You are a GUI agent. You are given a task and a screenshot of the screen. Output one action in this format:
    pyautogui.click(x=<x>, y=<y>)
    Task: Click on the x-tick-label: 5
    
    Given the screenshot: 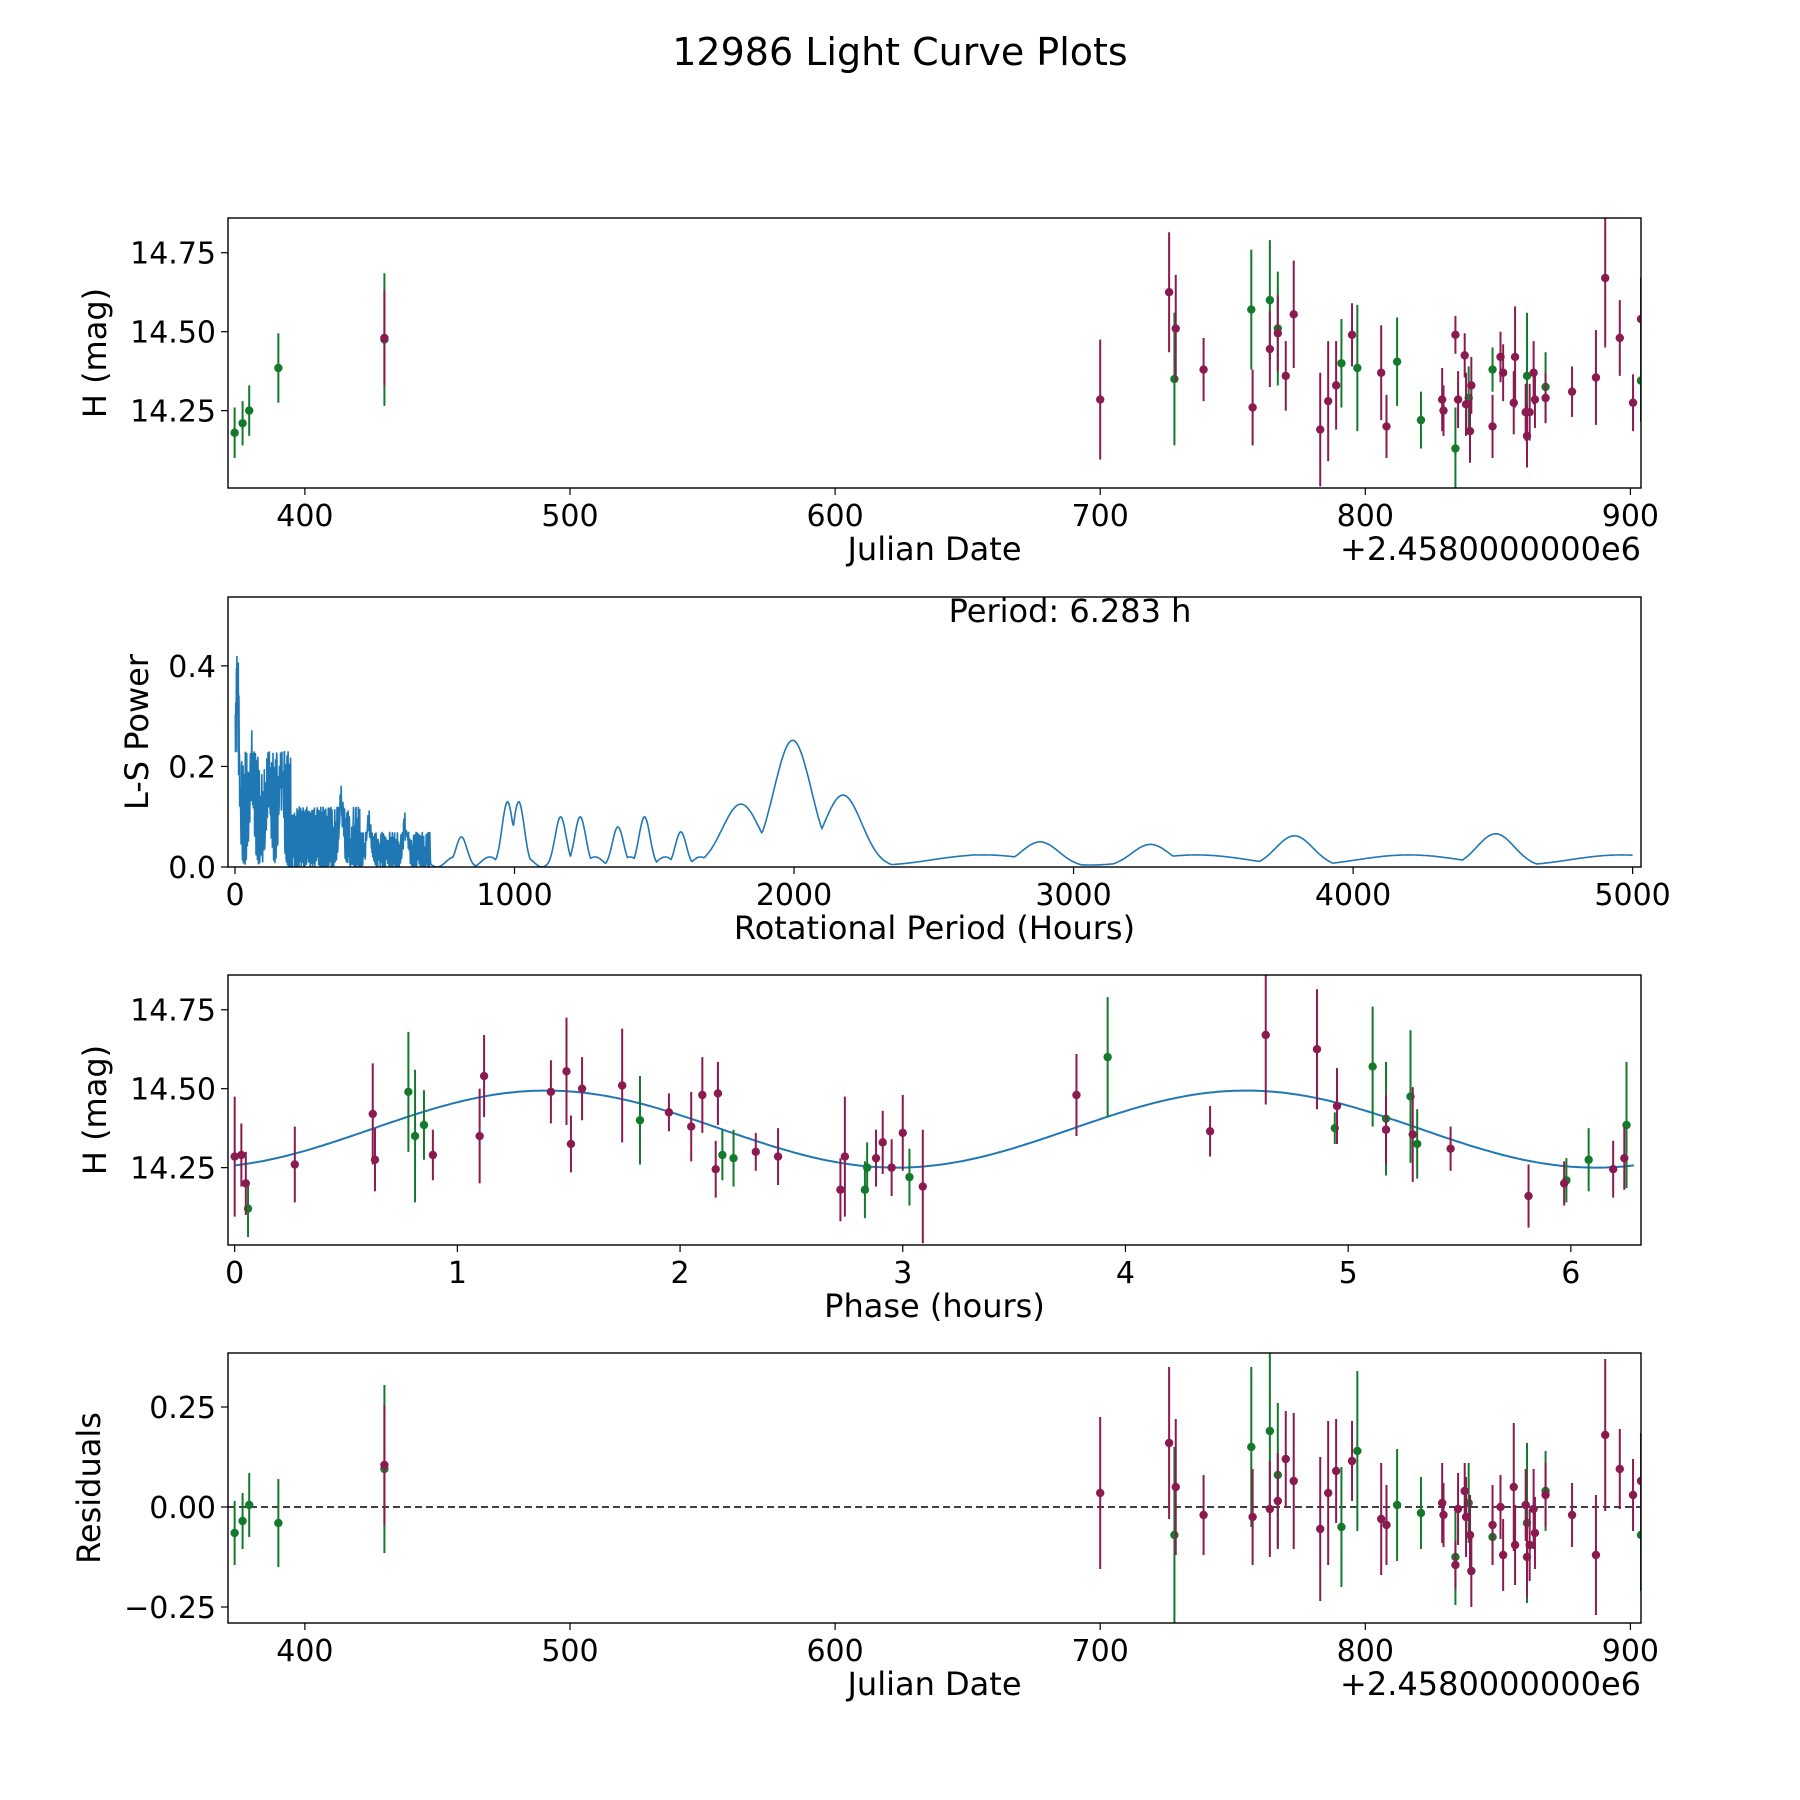 What is the action you would take?
    pyautogui.click(x=1348, y=1273)
    